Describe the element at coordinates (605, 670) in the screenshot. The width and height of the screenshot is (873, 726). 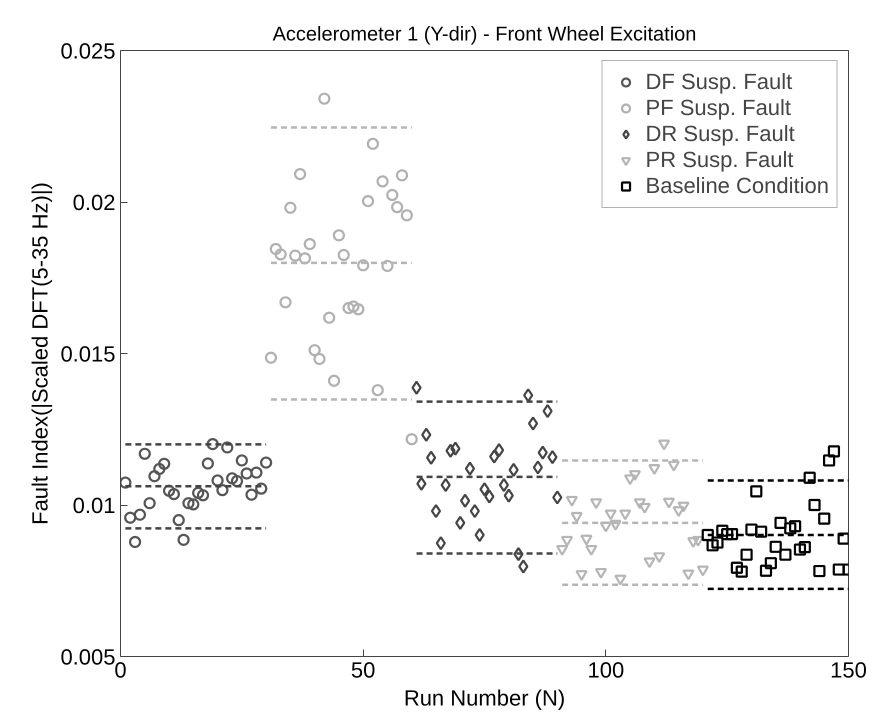
I see `x-tick-label: 100` at that location.